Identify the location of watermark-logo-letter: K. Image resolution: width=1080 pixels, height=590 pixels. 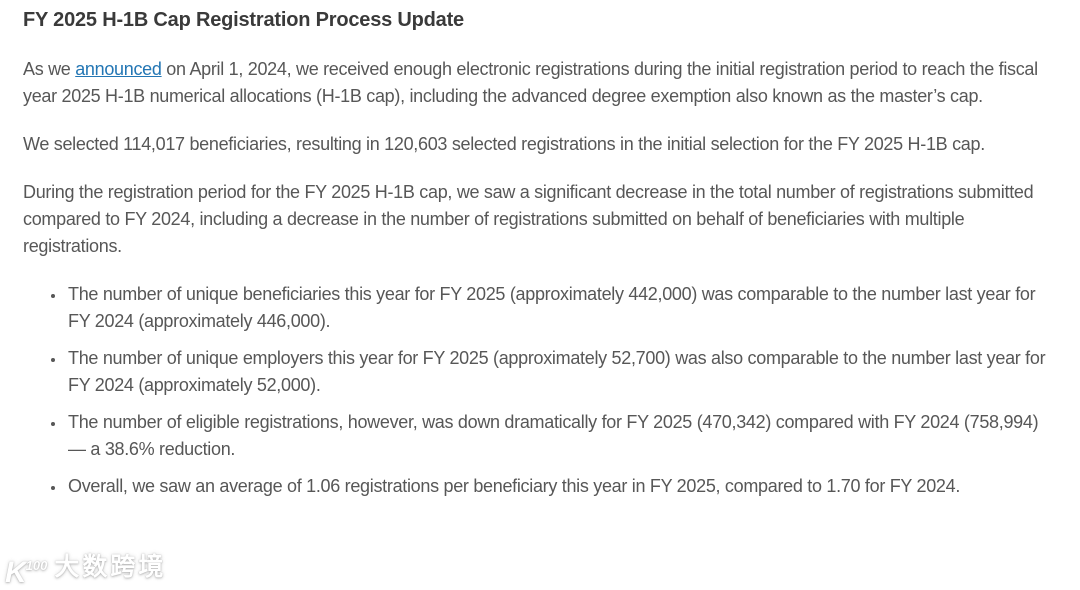
(16, 572).